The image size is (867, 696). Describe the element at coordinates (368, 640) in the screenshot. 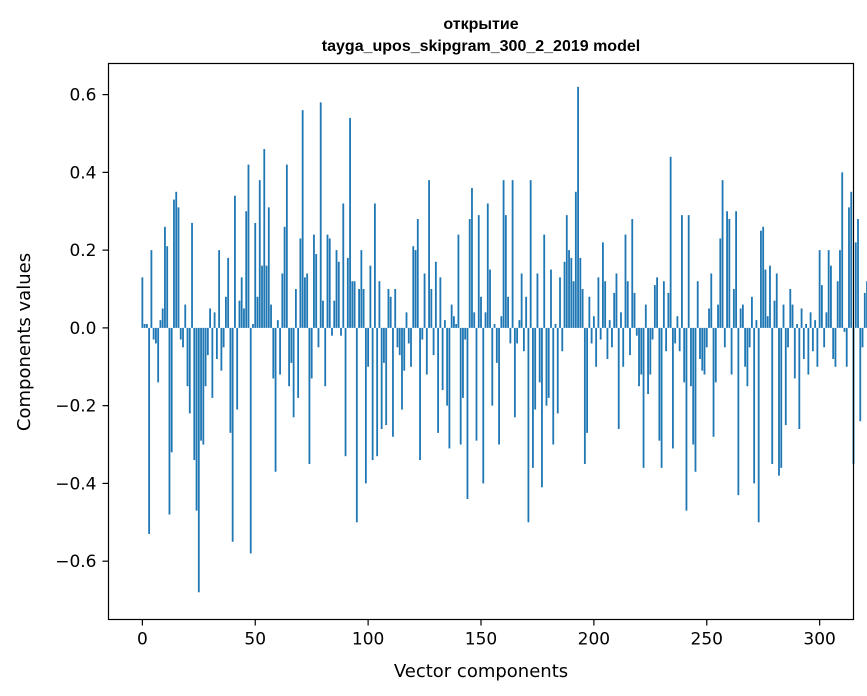

I see `x-tick-label: 100` at that location.